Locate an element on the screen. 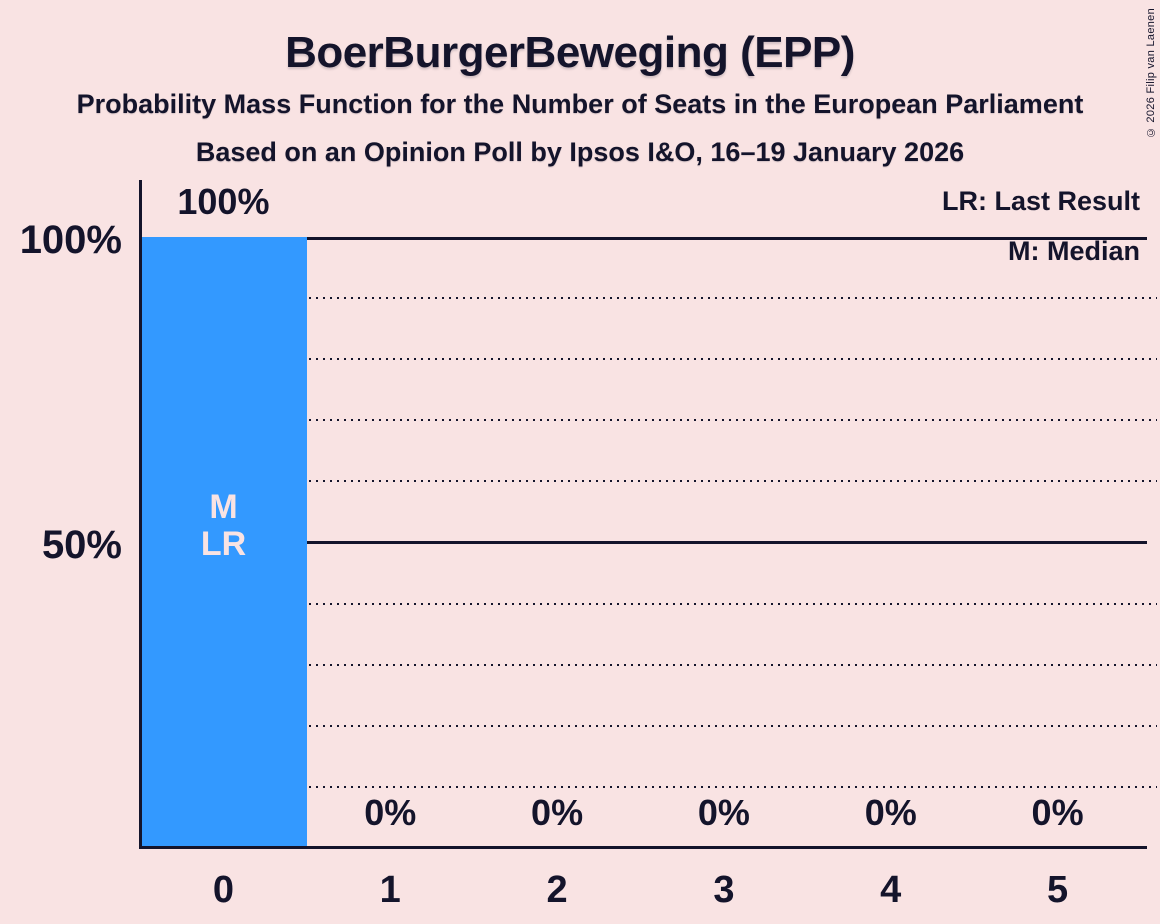 This screenshot has width=1160, height=924. y-axis-line is located at coordinates (140, 514).